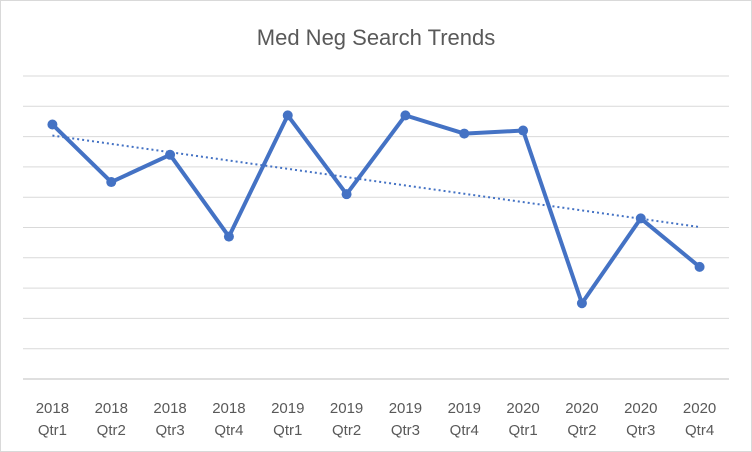  What do you see at coordinates (228, 419) in the screenshot?
I see `x-tick-label: 2018 Qtr4` at bounding box center [228, 419].